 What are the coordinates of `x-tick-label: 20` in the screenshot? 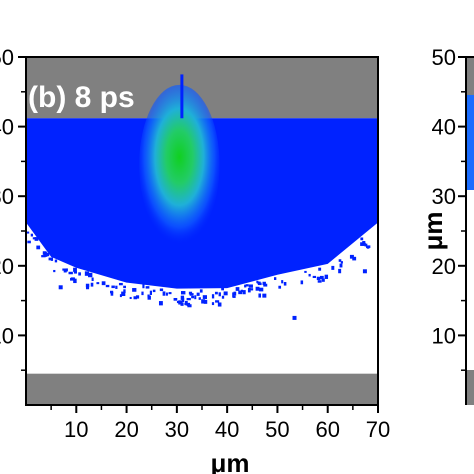 It's located at (126, 429).